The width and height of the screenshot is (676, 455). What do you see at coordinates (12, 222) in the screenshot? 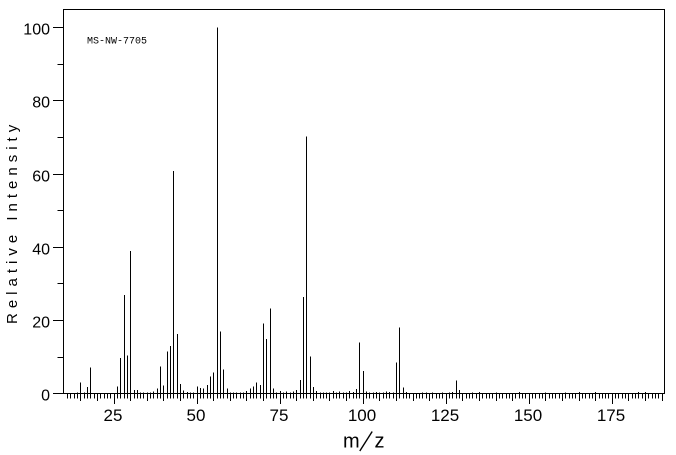
I see `svg-text: Relative Intensity` at bounding box center [12, 222].